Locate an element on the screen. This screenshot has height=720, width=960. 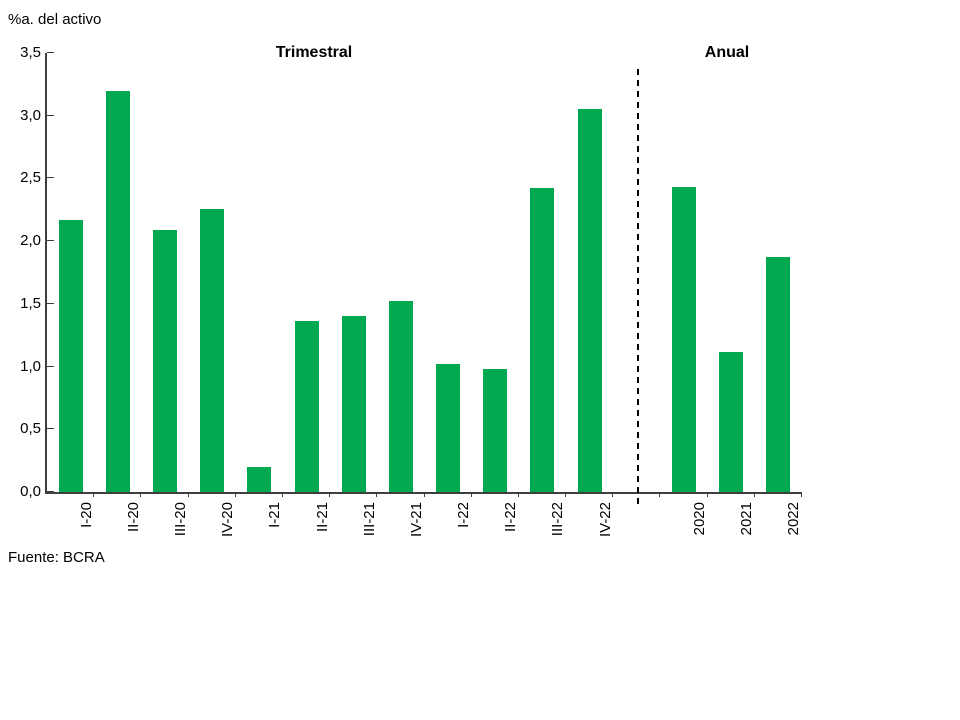
x-axis-label: III-21 is located at coordinates (369, 519).